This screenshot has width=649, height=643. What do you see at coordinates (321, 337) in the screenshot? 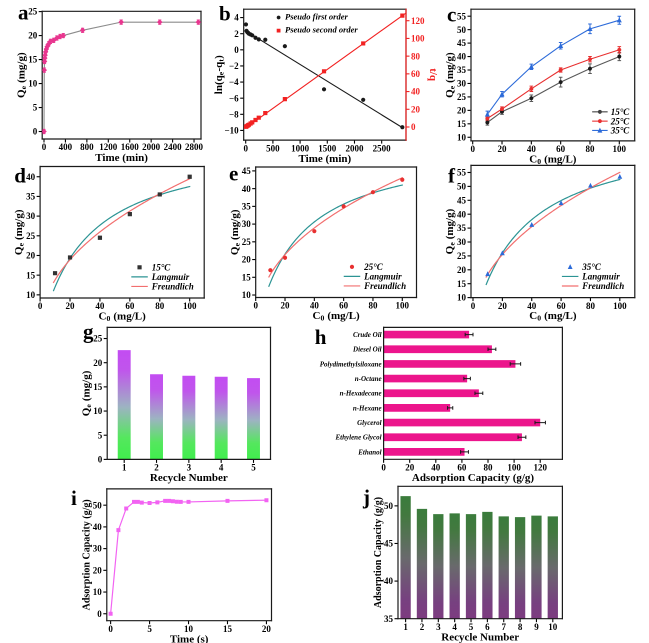
I see `svg-text: h` at bounding box center [321, 337].